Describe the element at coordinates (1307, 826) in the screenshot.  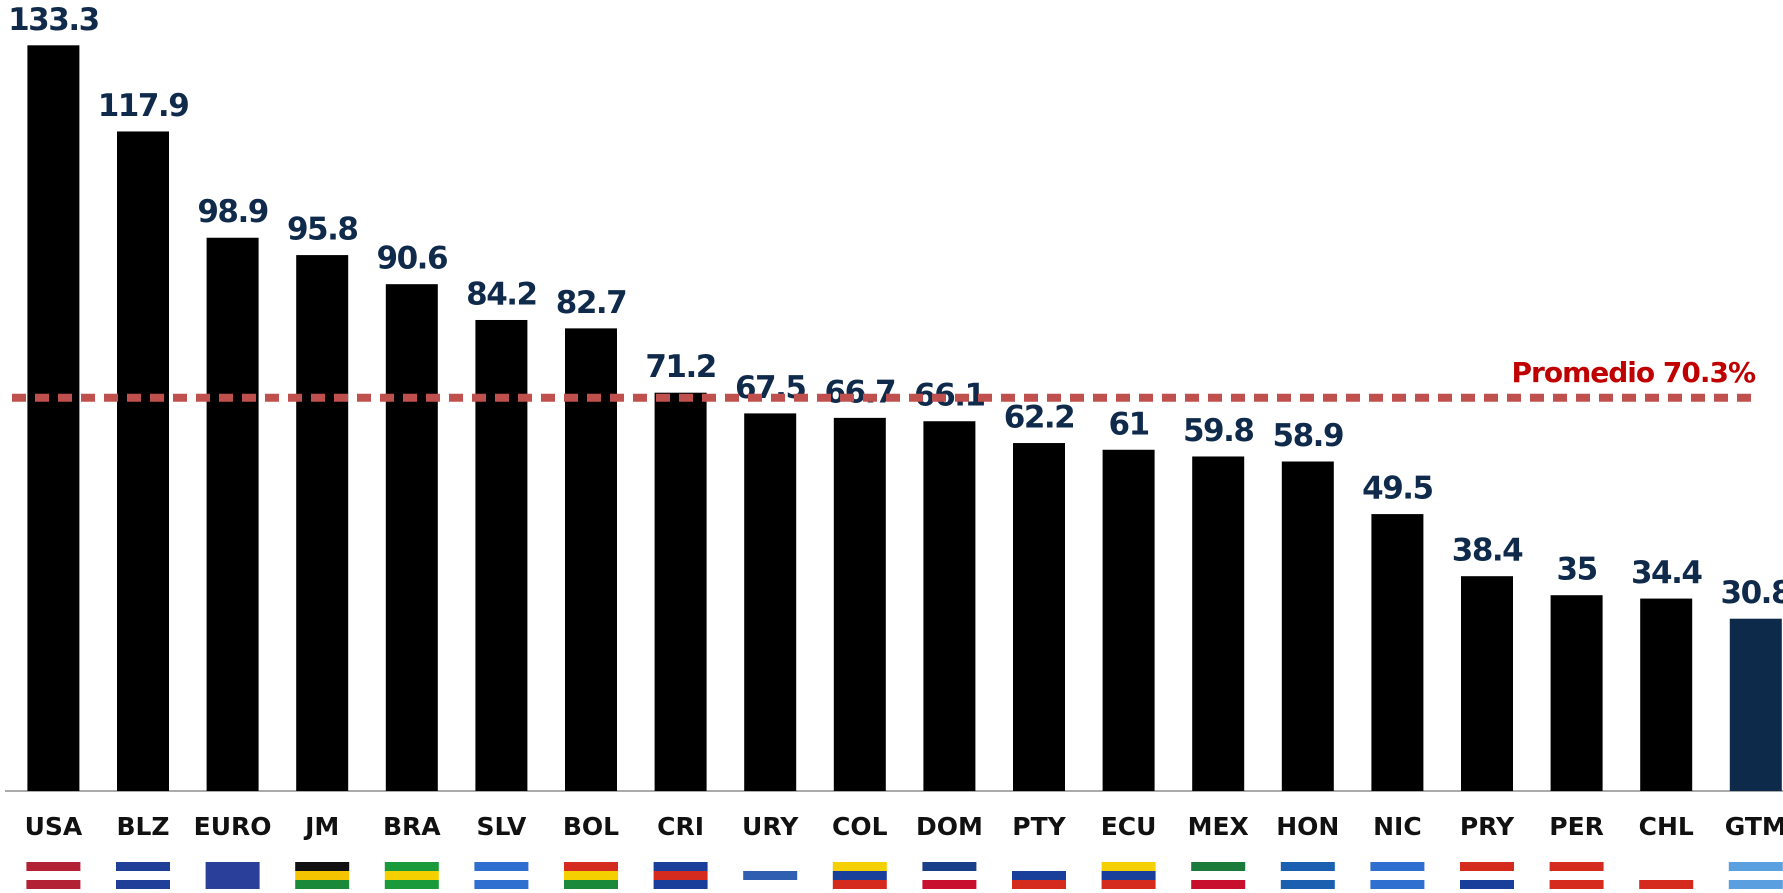
I see `x-tick-label: HON` at that location.